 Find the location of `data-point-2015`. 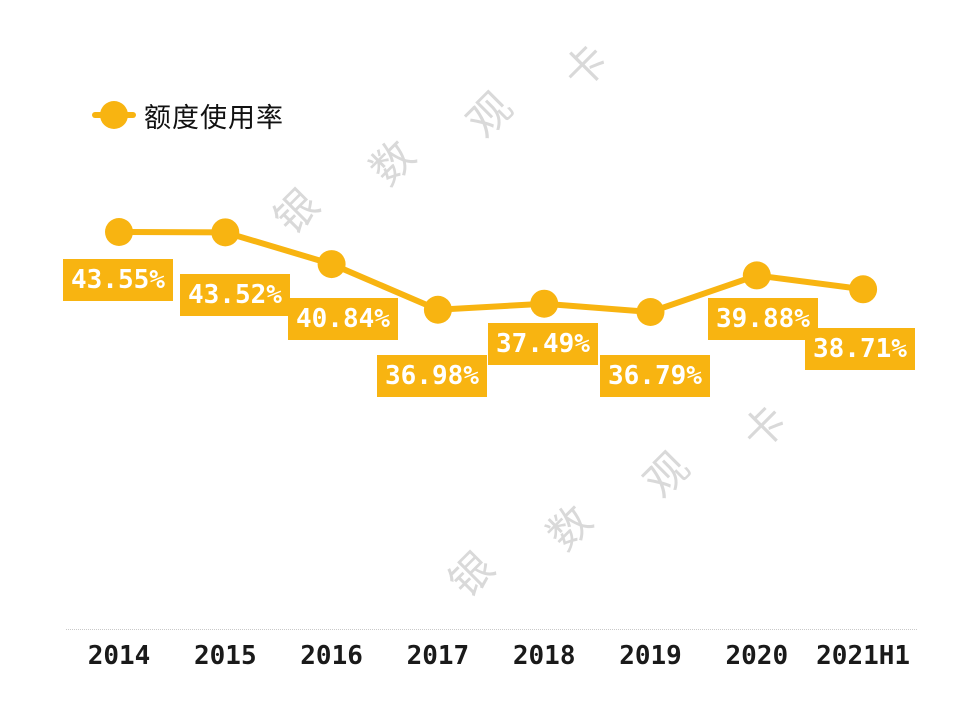

data-point-2015 is located at coordinates (225, 232).